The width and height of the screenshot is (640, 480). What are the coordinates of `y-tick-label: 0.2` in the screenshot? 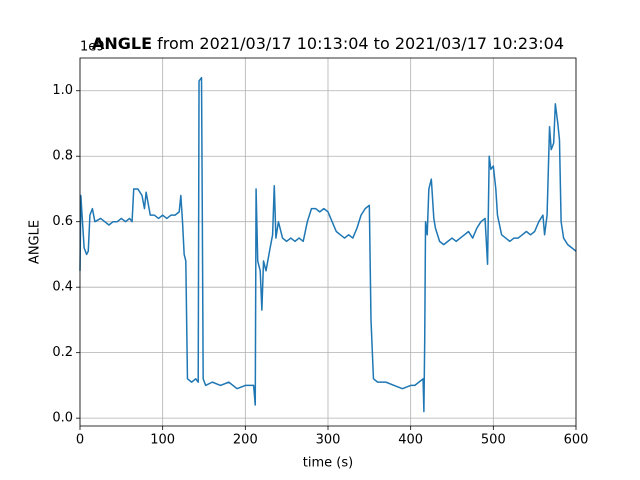 It's located at (62, 352).